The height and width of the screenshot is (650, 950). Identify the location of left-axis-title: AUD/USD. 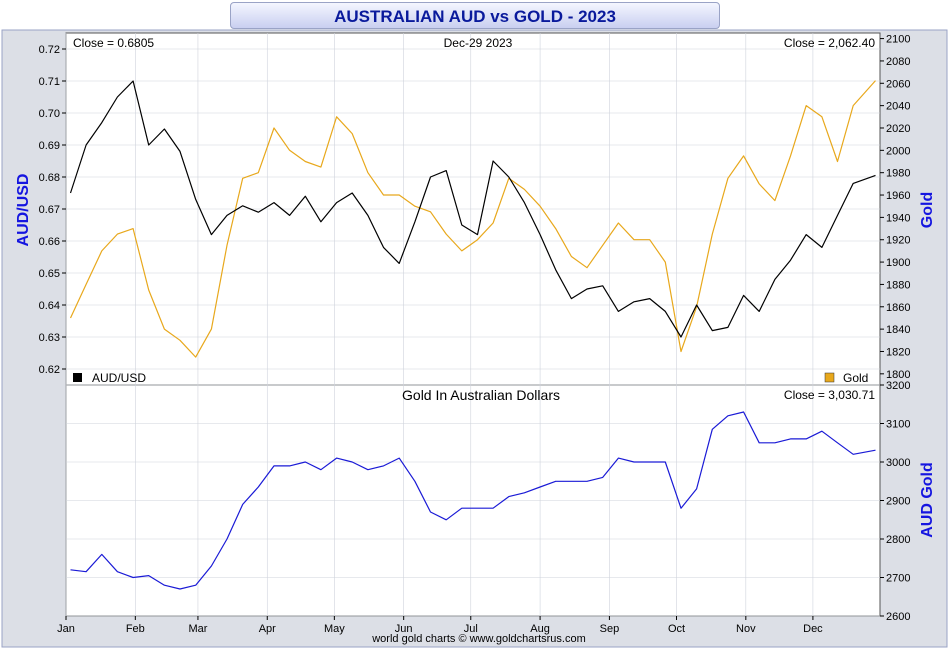
(23, 210).